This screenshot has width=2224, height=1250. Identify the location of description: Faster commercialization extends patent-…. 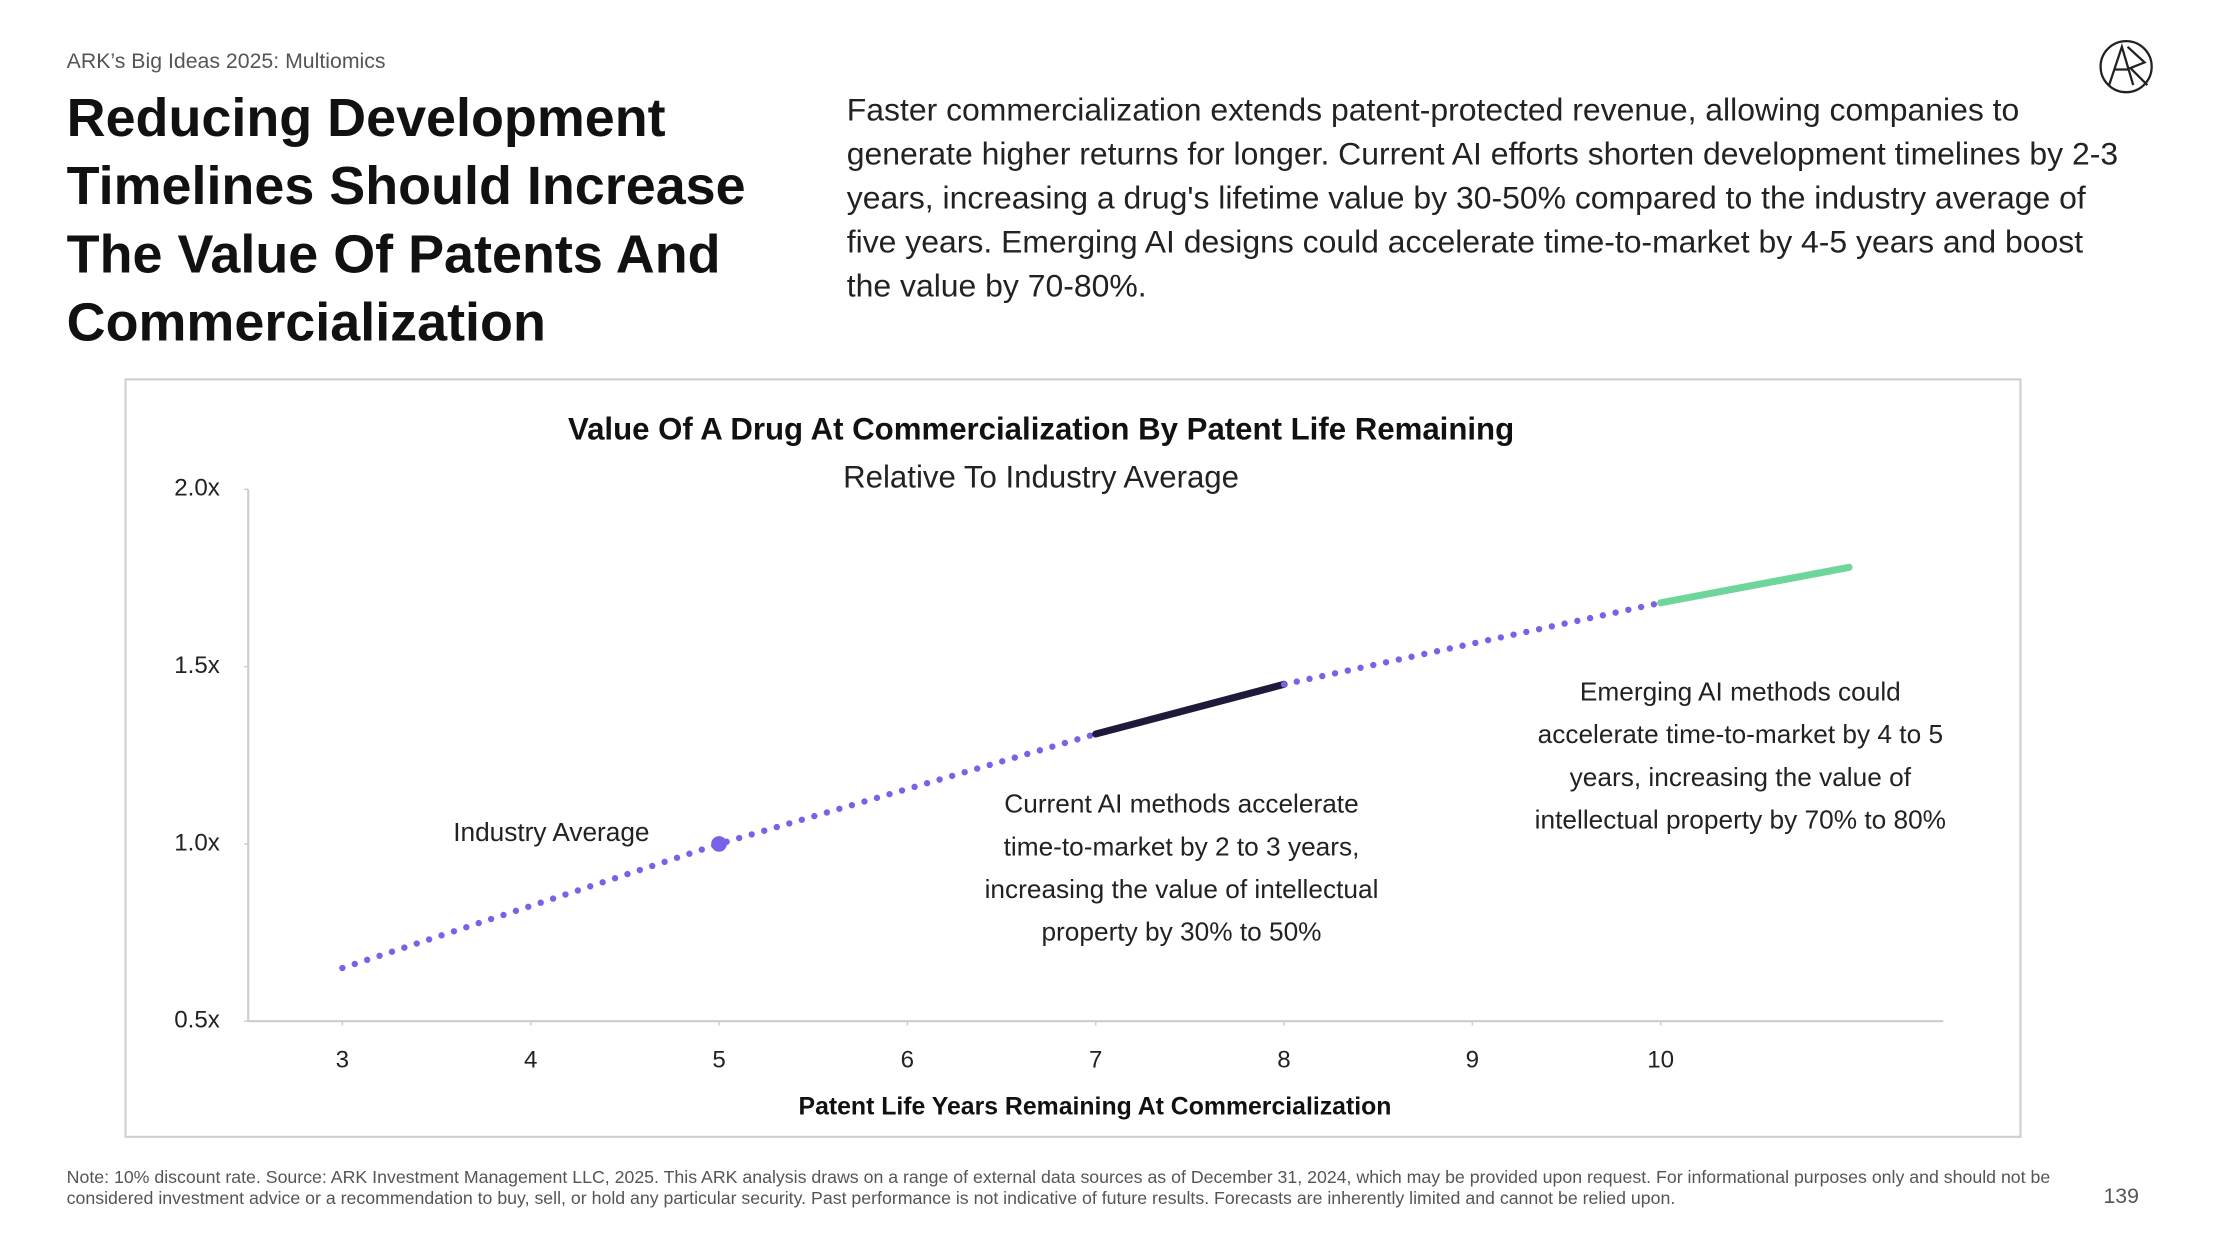
(1482, 198).